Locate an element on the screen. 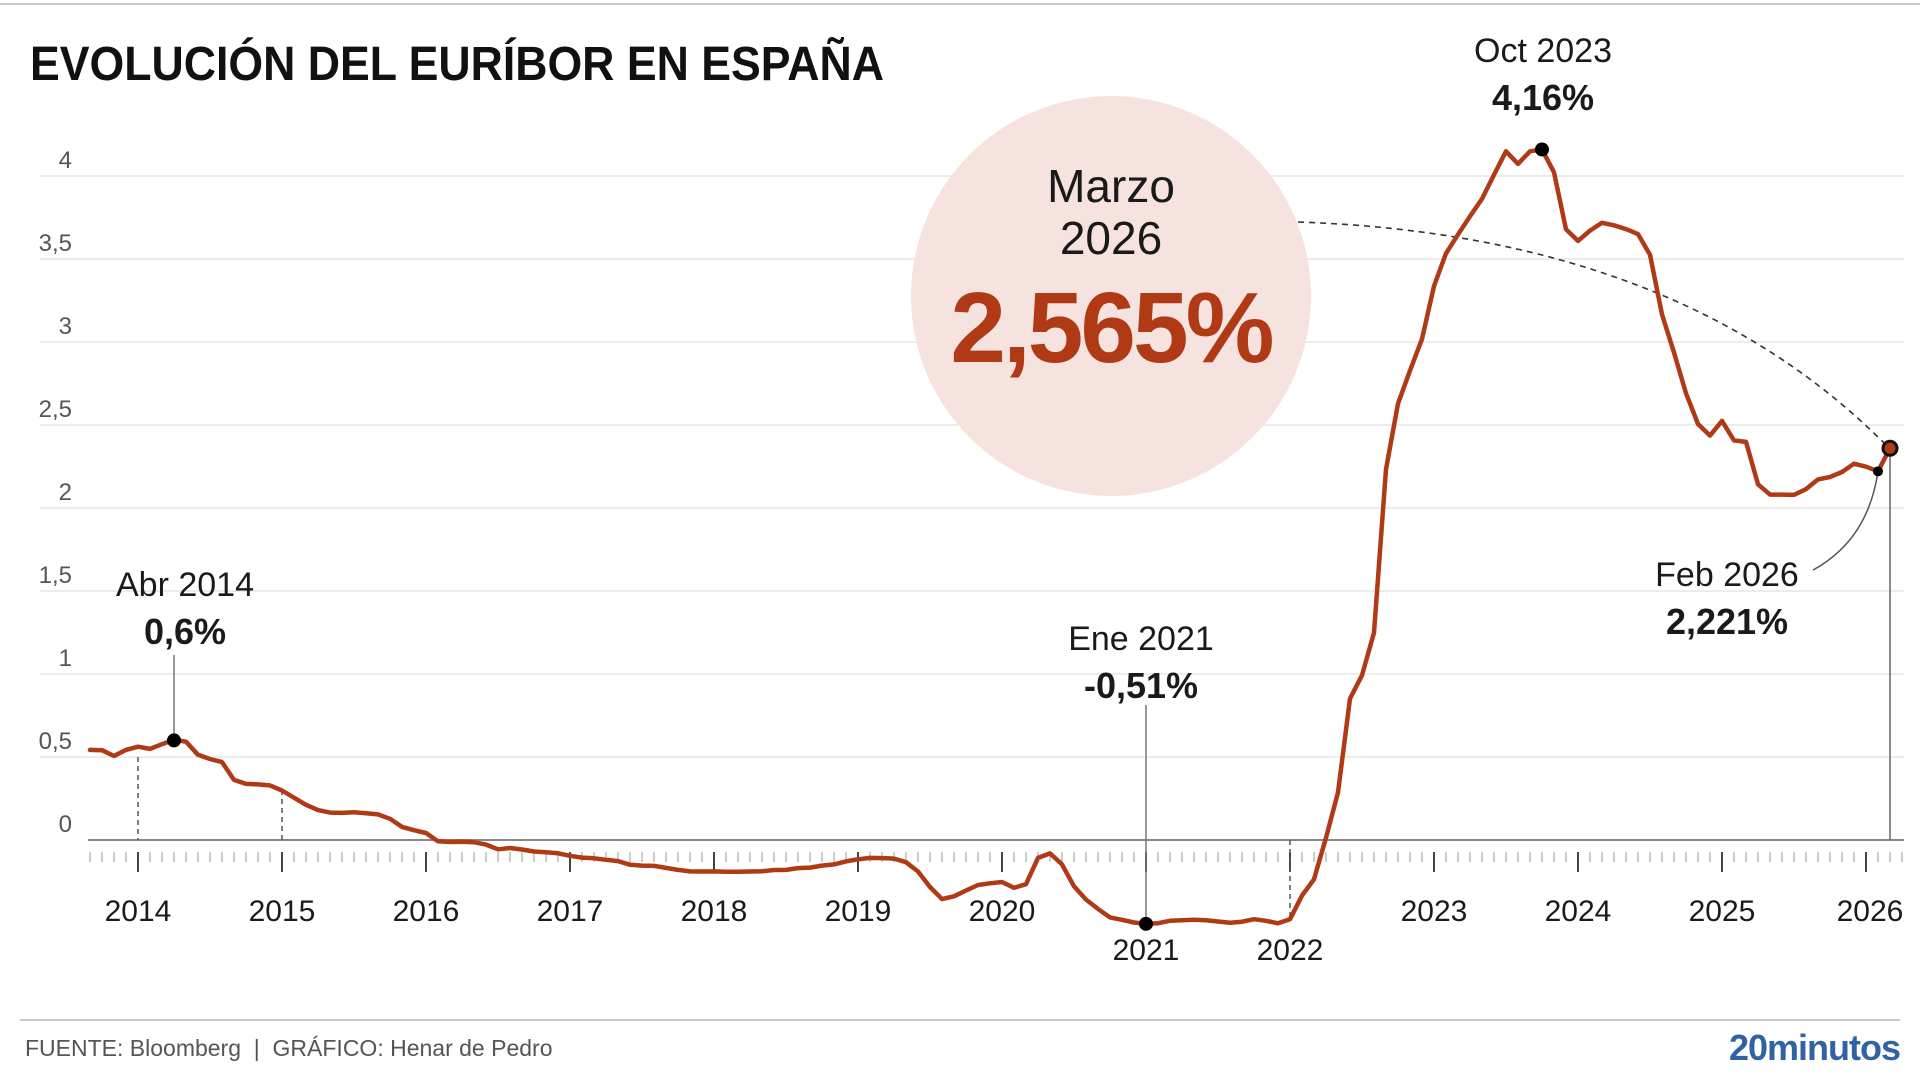 Image resolution: width=1920 pixels, height=1080 pixels. annotation-label: Feb 2026 is located at coordinates (1727, 575).